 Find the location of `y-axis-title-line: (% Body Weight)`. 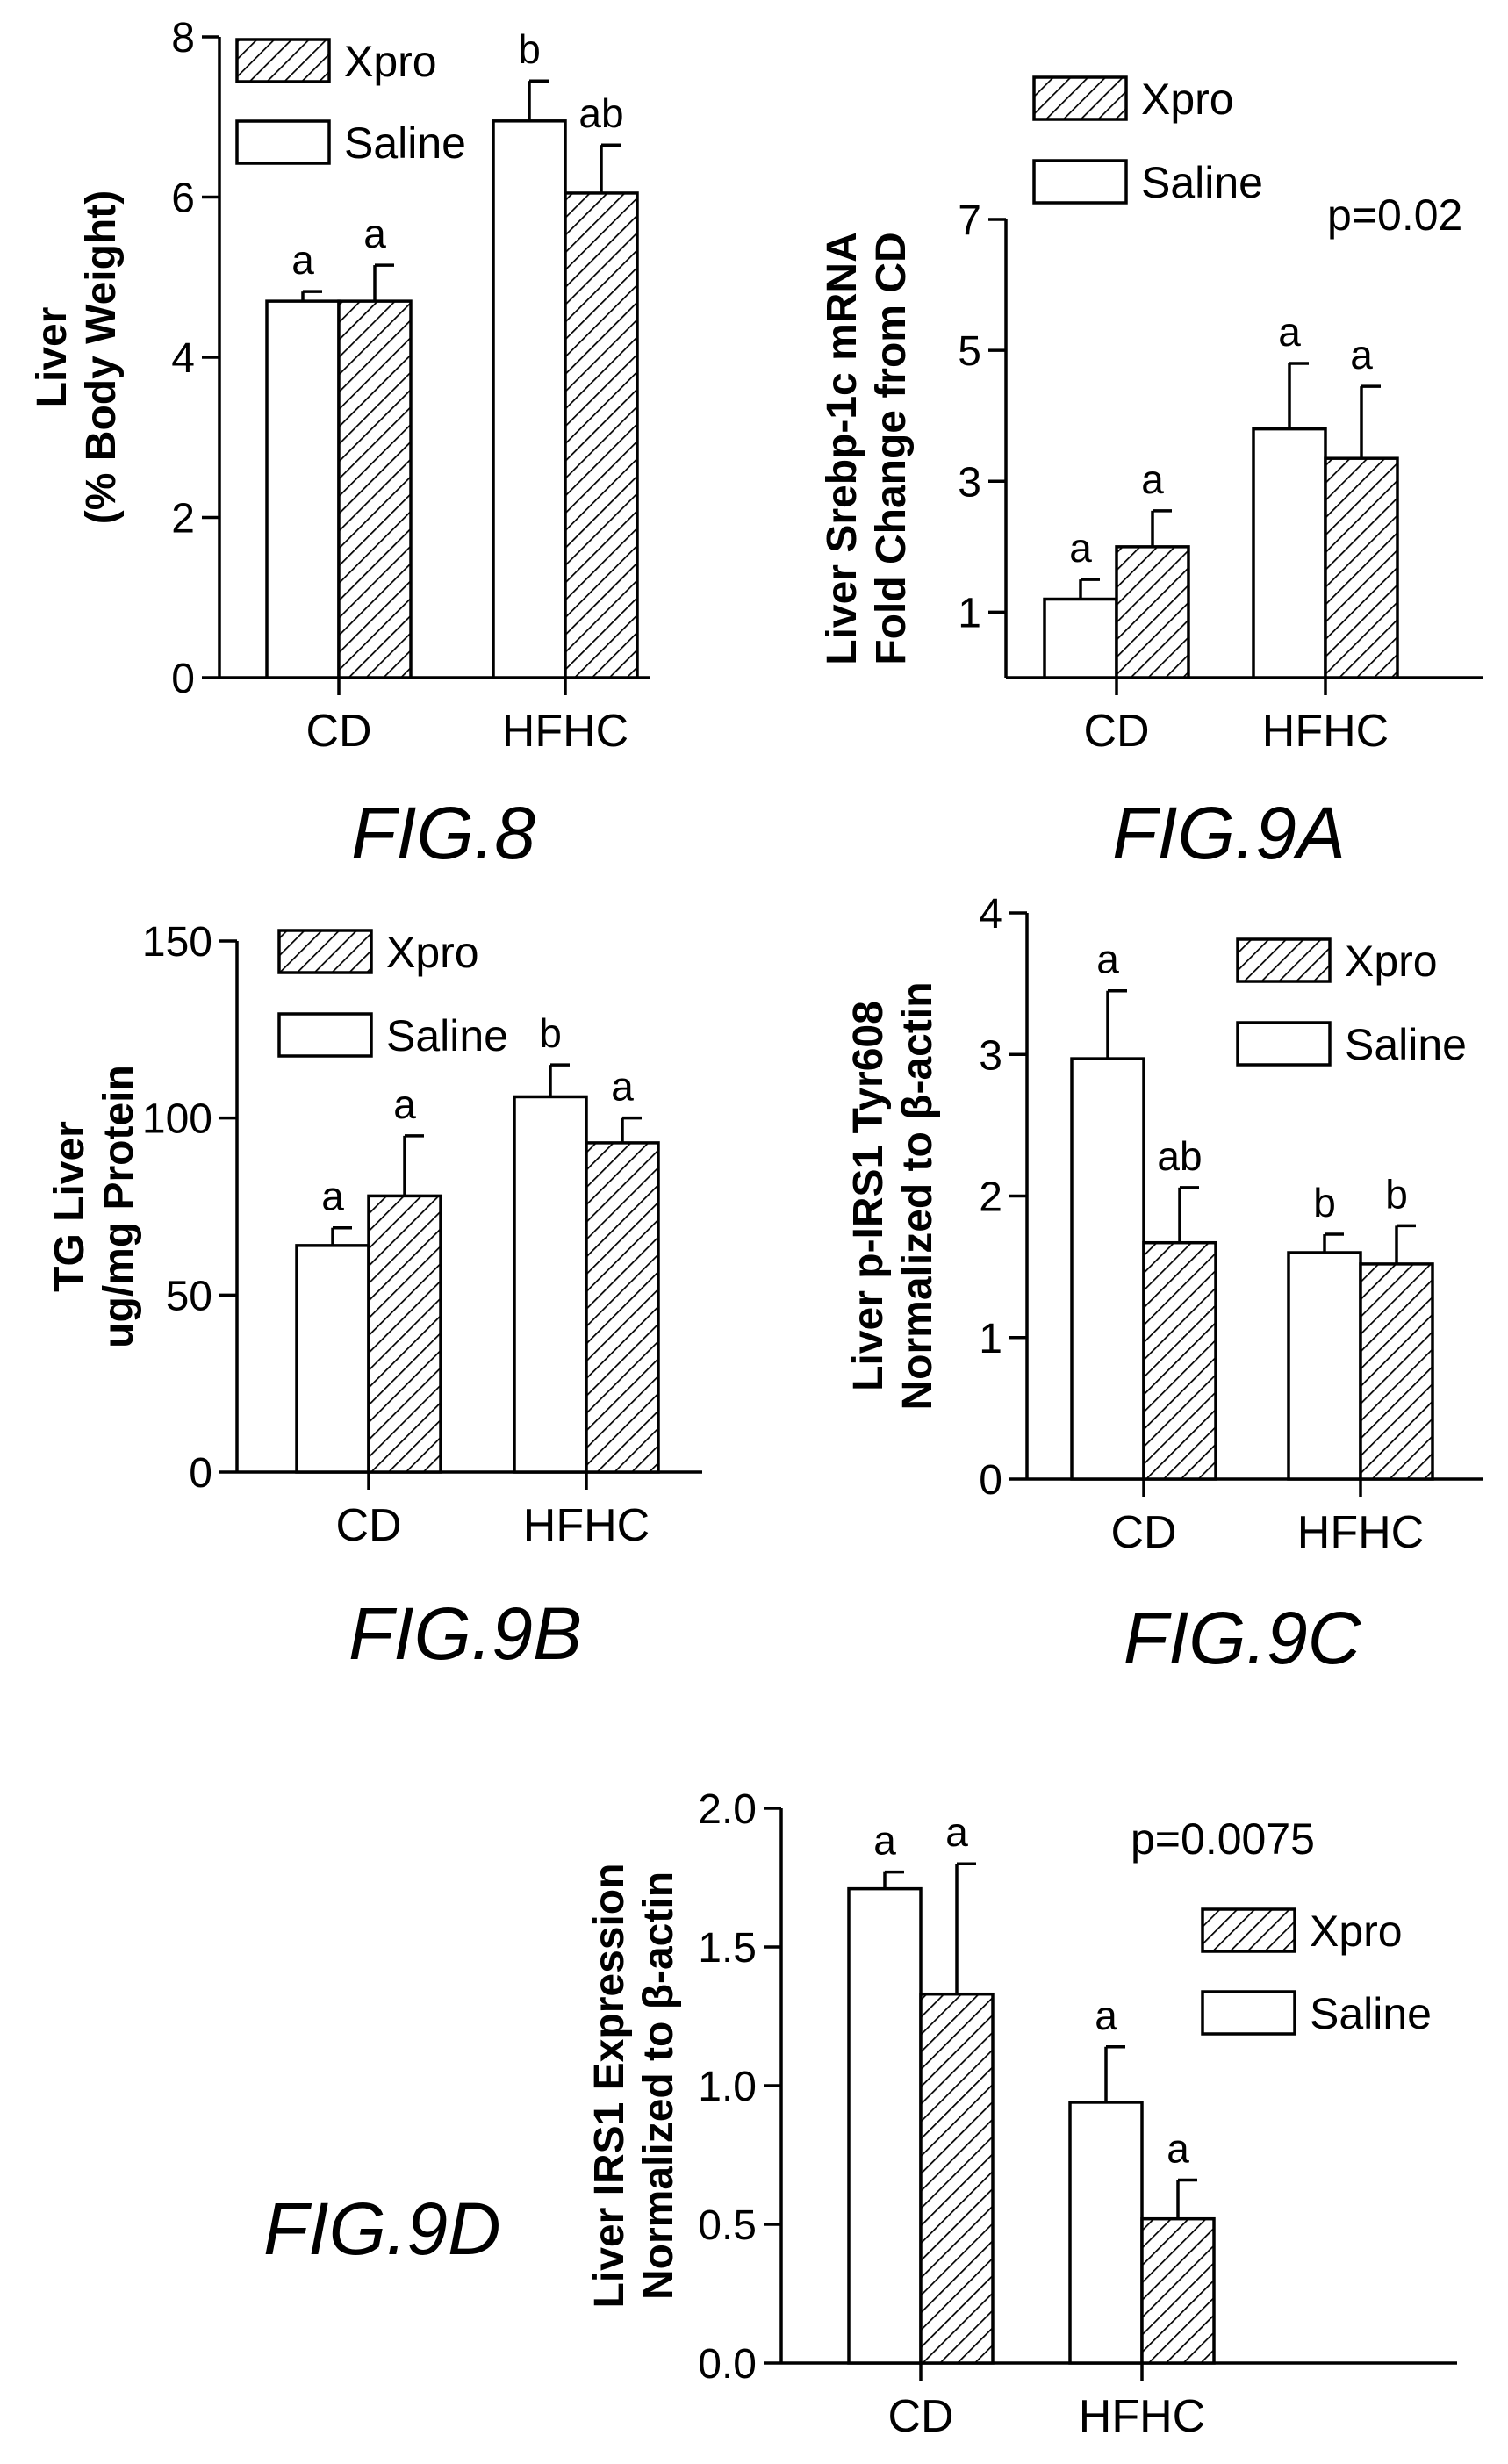

y-axis-title-line: (% Body Weight) is located at coordinates (101, 357).